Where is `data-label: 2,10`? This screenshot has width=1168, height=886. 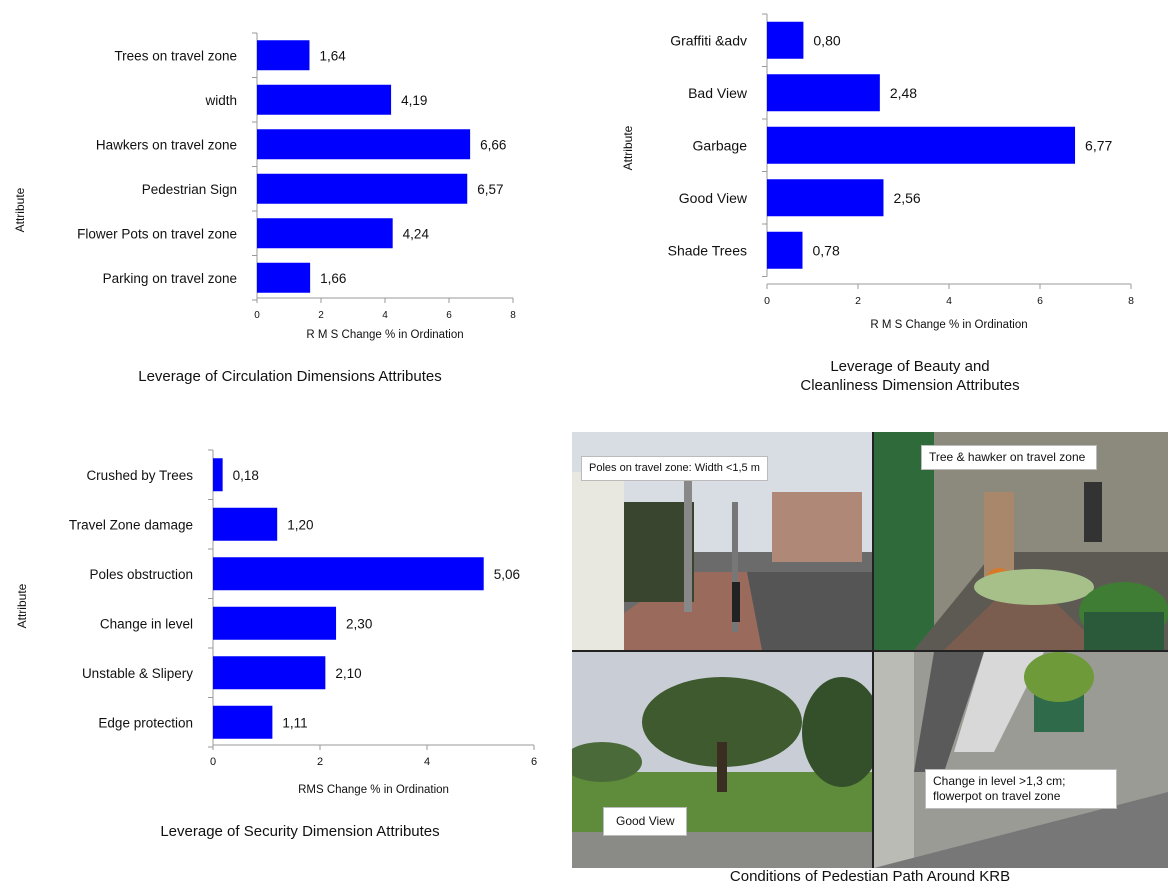 data-label: 2,10 is located at coordinates (348, 673).